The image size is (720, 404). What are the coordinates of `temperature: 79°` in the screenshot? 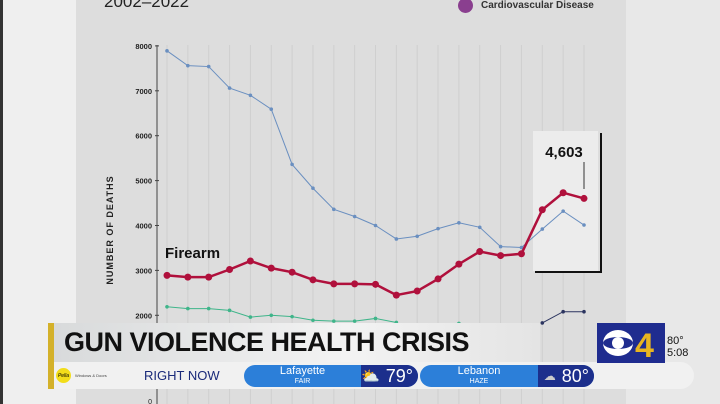 It's located at (399, 375).